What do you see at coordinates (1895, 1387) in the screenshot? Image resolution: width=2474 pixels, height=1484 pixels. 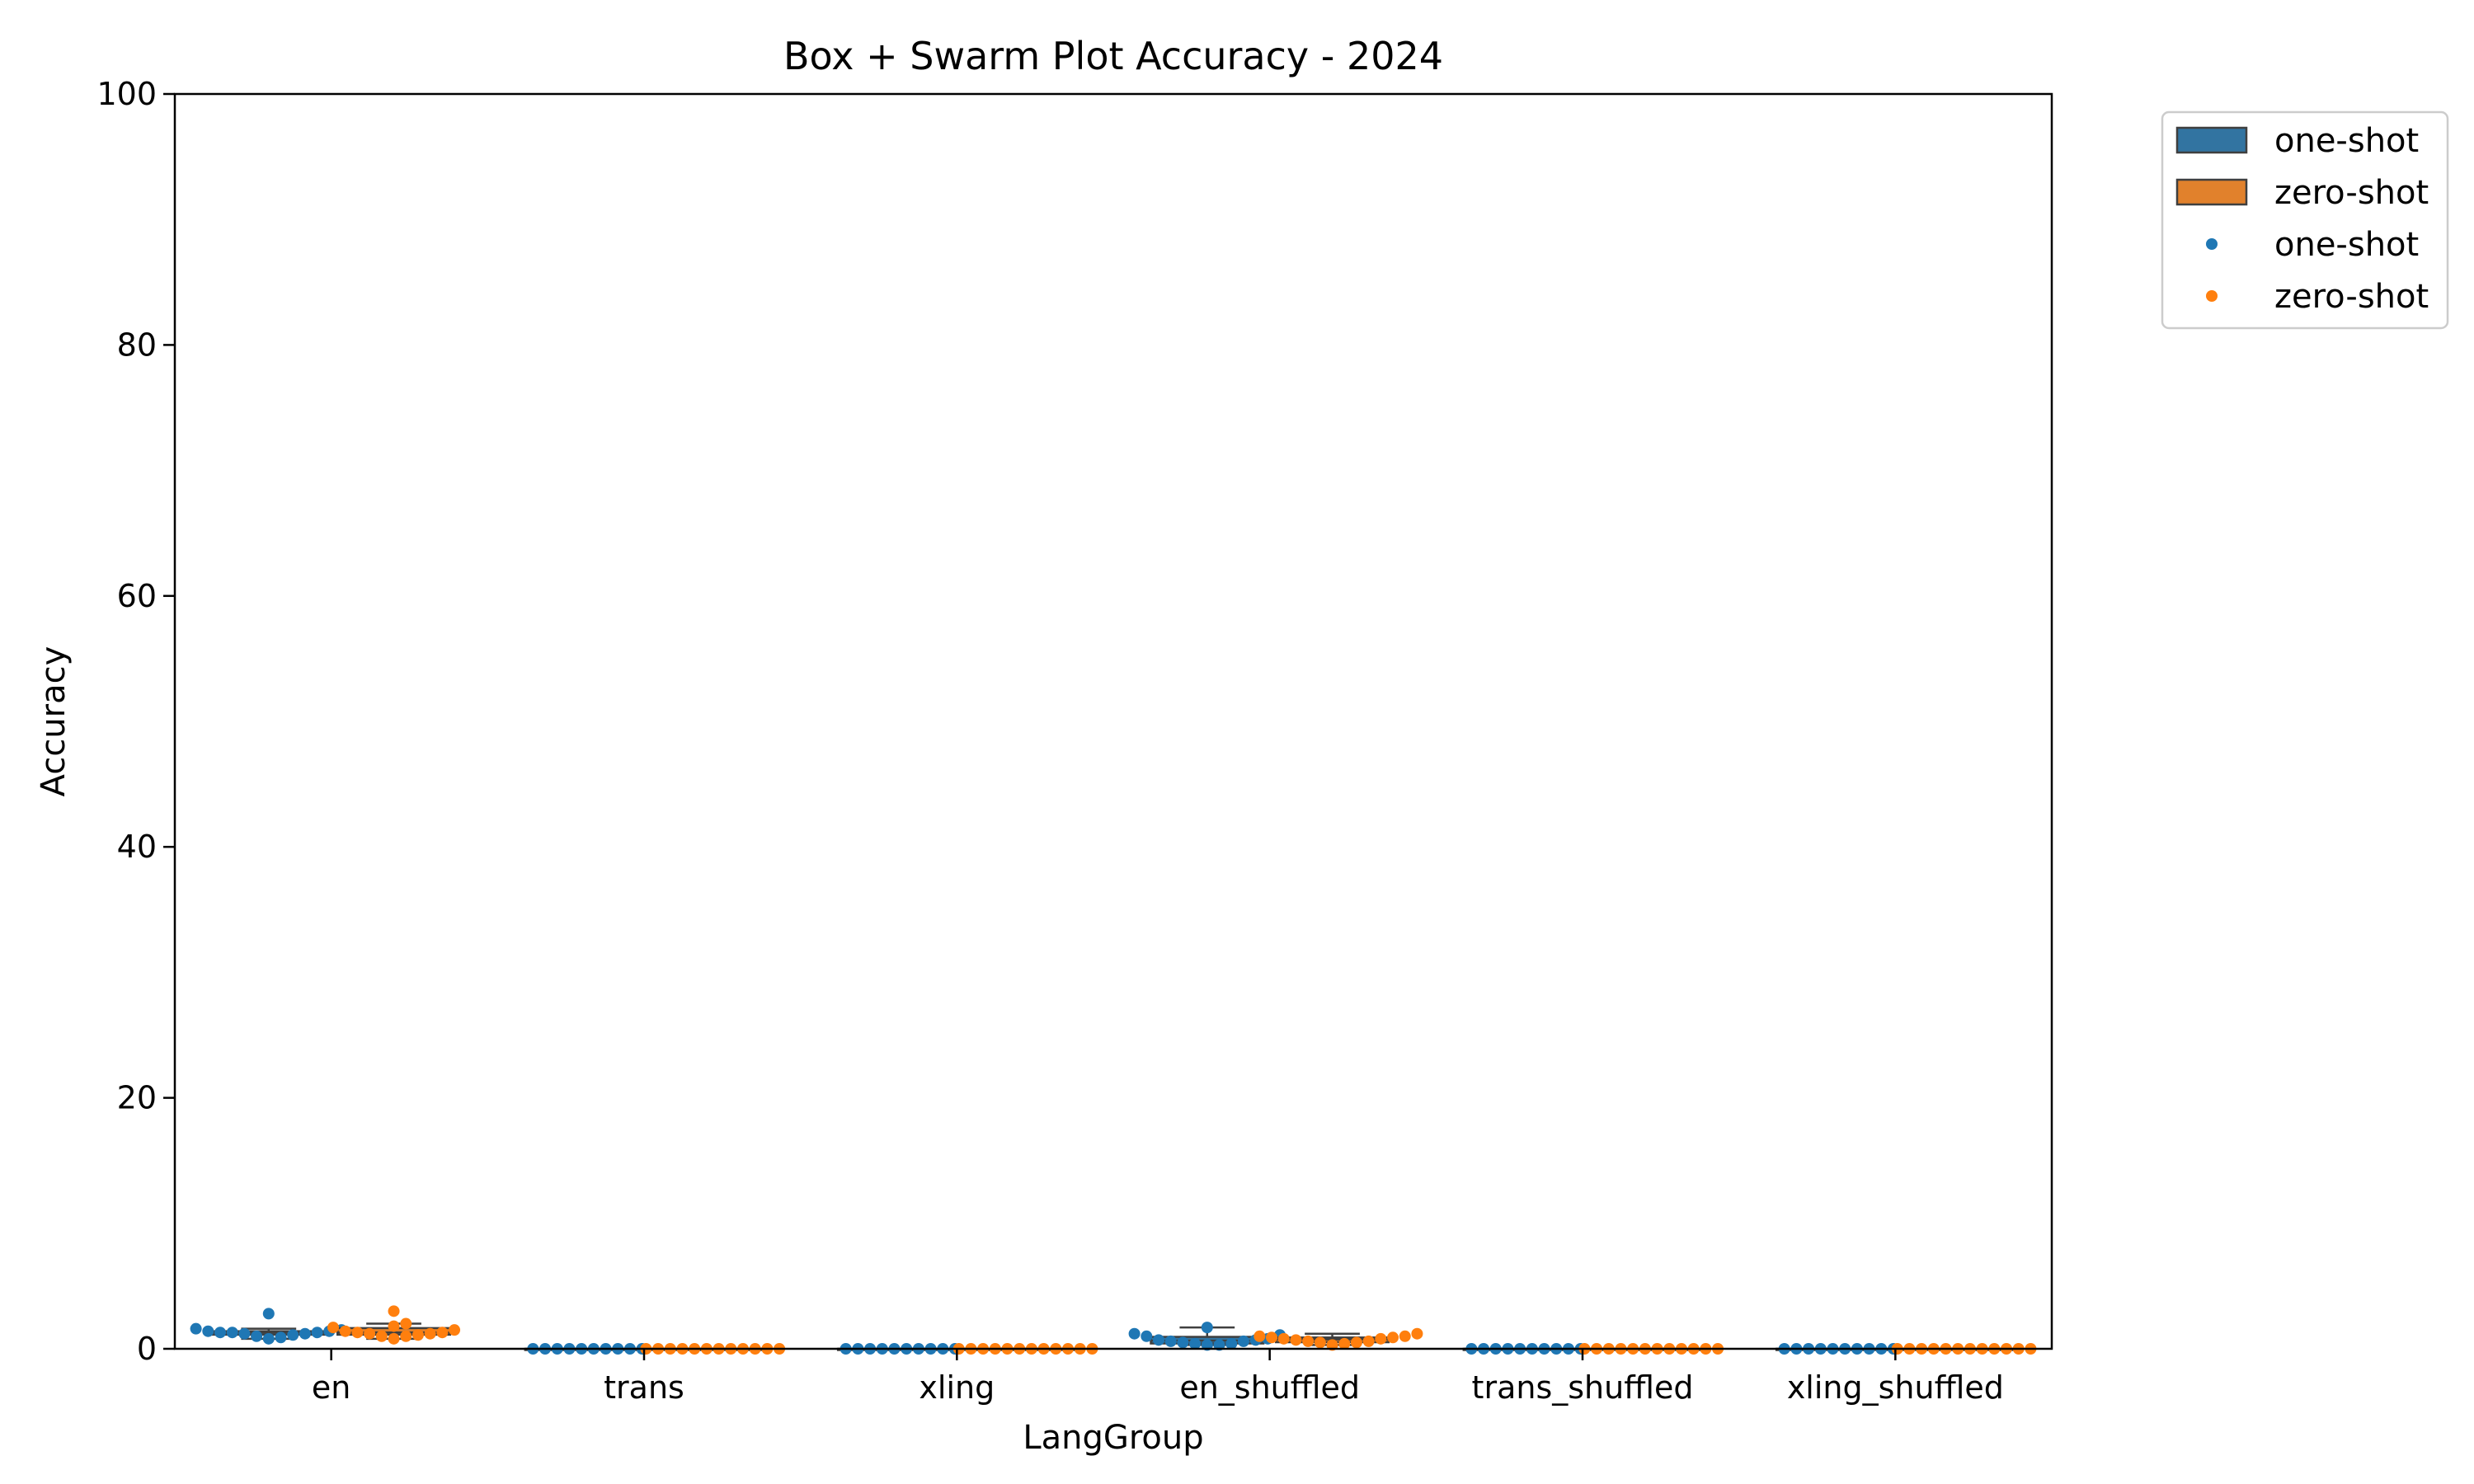 I see `x-tick-label: xling_shuffled` at bounding box center [1895, 1387].